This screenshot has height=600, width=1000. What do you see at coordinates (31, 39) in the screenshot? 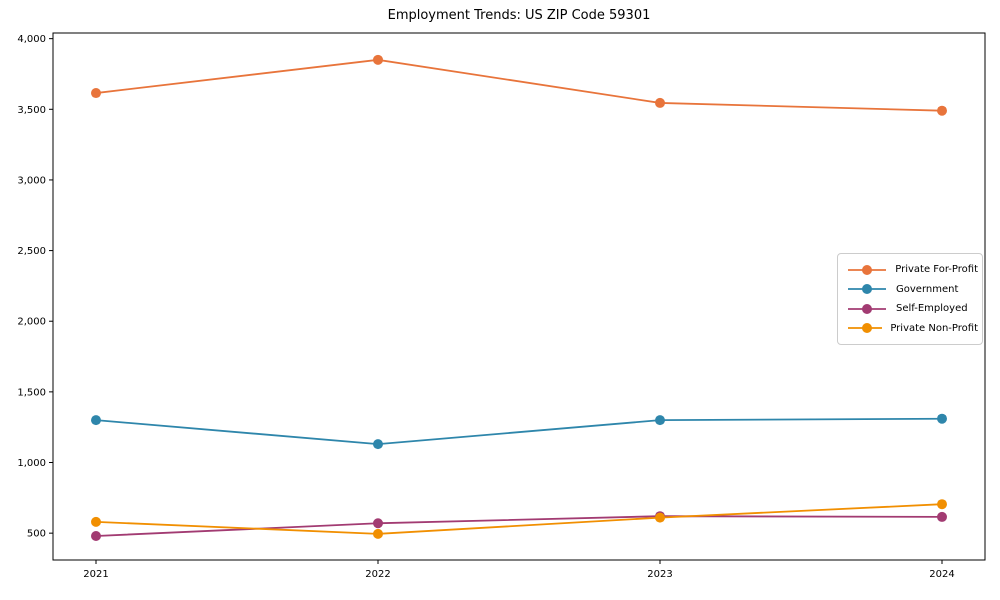
I see `y-tick-label: 4,000` at bounding box center [31, 39].